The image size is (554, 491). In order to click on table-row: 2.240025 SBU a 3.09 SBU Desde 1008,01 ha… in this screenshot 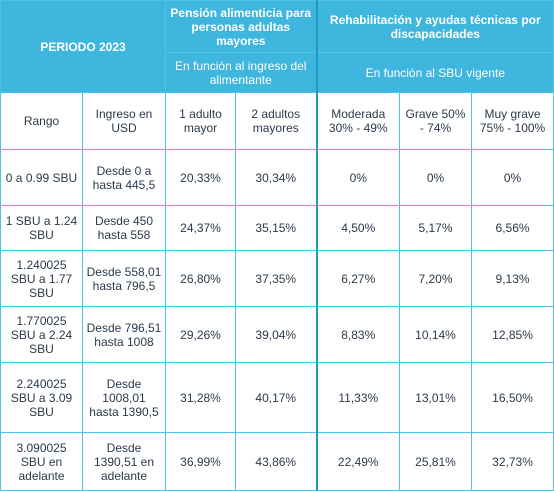, I will do `click(277, 397)`.